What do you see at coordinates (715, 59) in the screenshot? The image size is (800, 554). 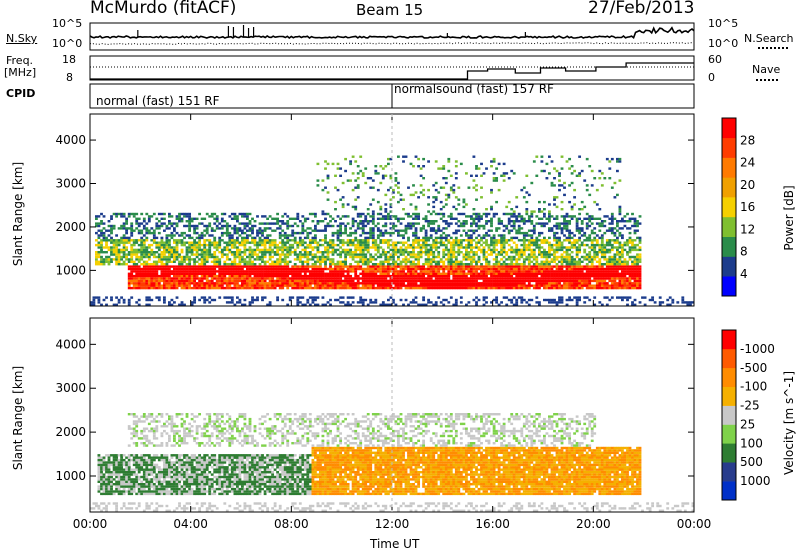 I see `nave-tick-hi: 60` at bounding box center [715, 59].